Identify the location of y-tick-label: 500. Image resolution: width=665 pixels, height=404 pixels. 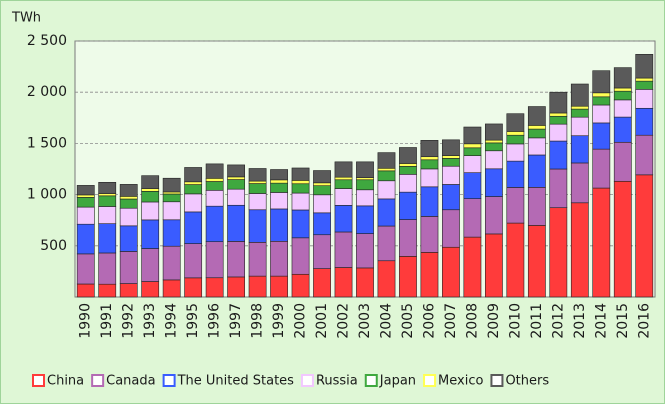
(53, 246).